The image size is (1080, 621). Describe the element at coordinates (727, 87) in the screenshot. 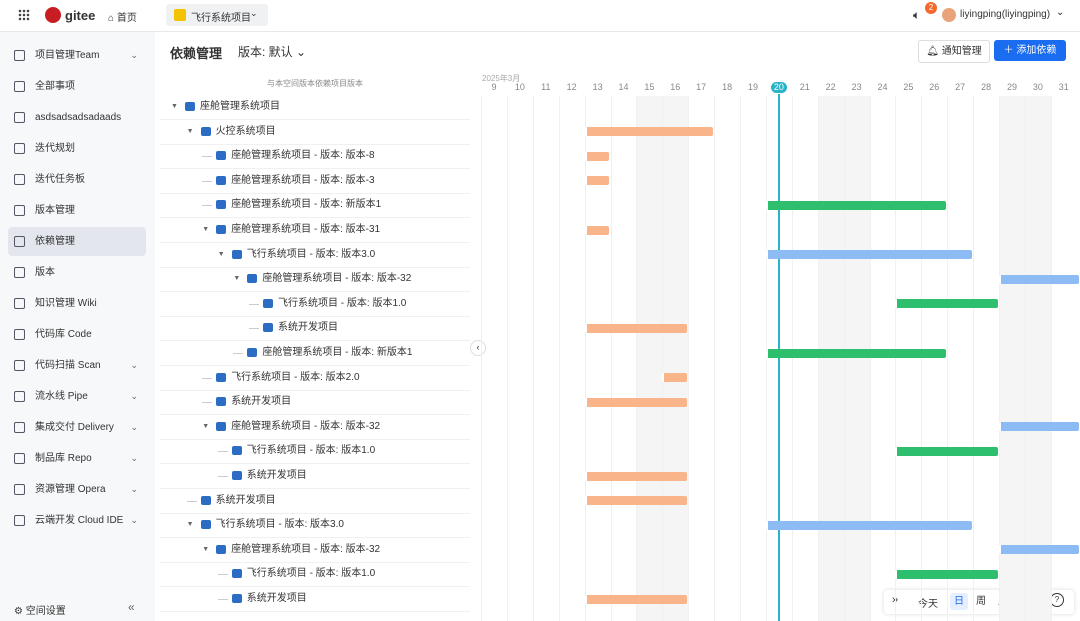

I see `day-label: 18` at that location.